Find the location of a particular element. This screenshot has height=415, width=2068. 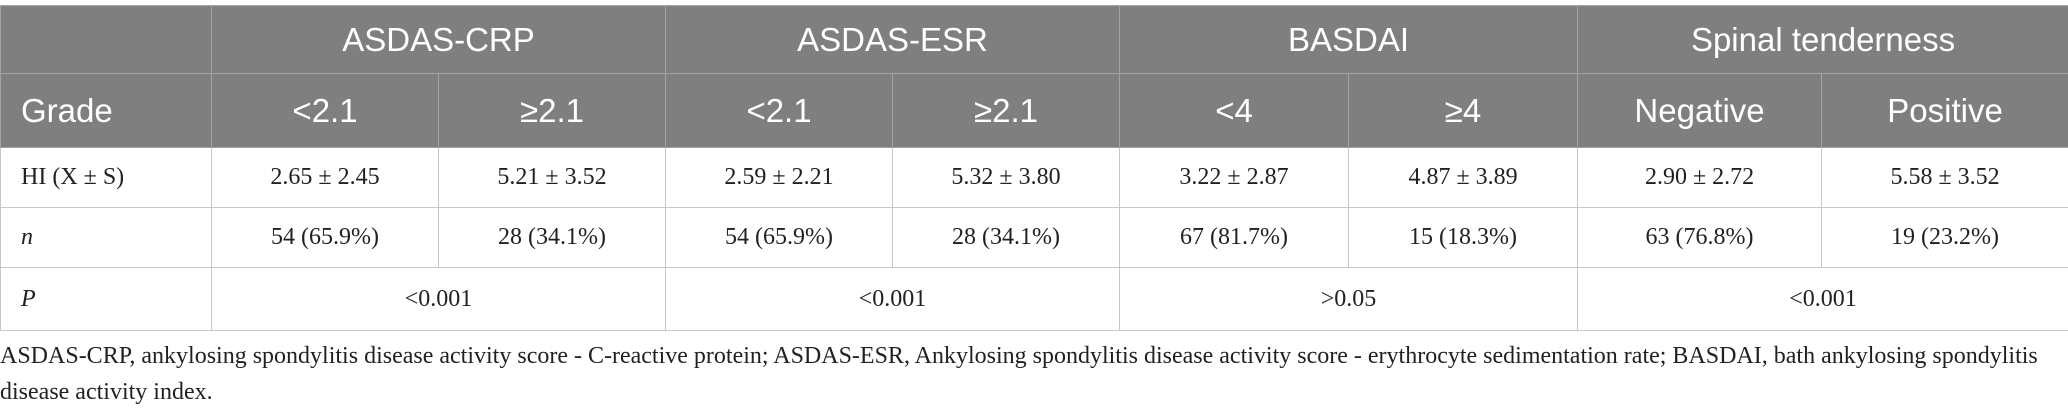

grade-cell: Positive is located at coordinates (1944, 110).